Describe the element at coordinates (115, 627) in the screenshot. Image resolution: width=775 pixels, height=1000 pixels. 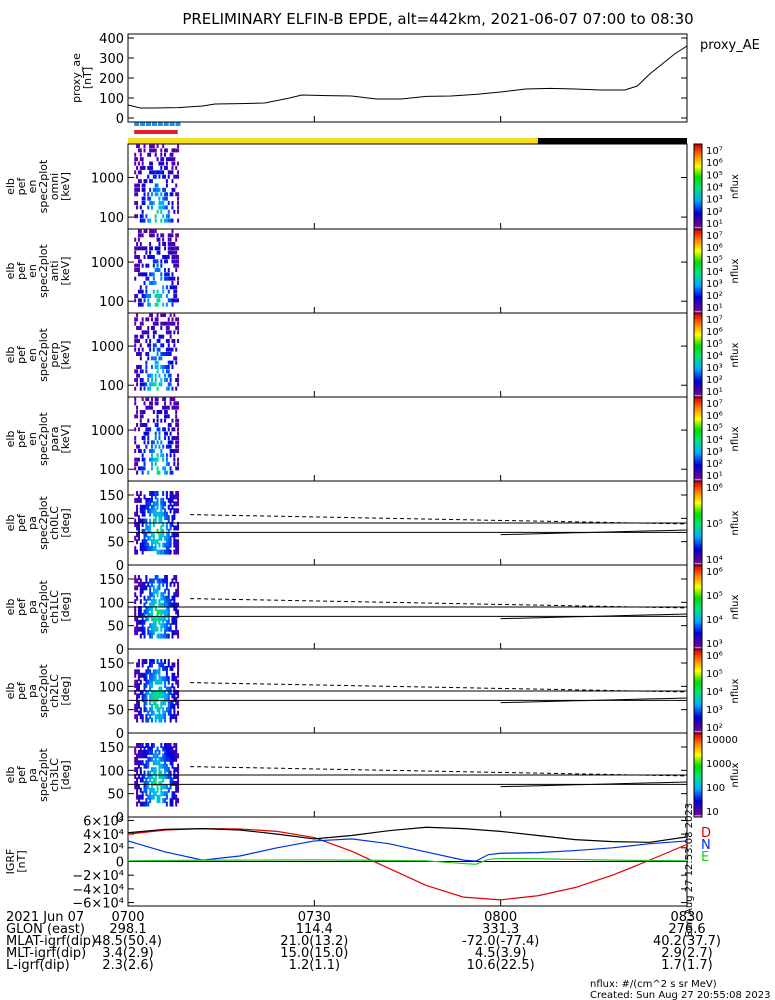
I see `y-tick-label: 50` at that location.